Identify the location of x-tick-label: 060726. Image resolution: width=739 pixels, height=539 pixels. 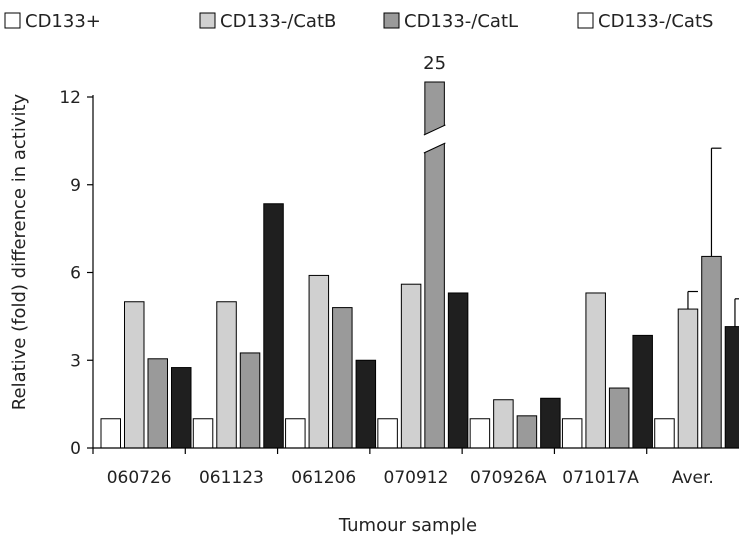
(139, 478).